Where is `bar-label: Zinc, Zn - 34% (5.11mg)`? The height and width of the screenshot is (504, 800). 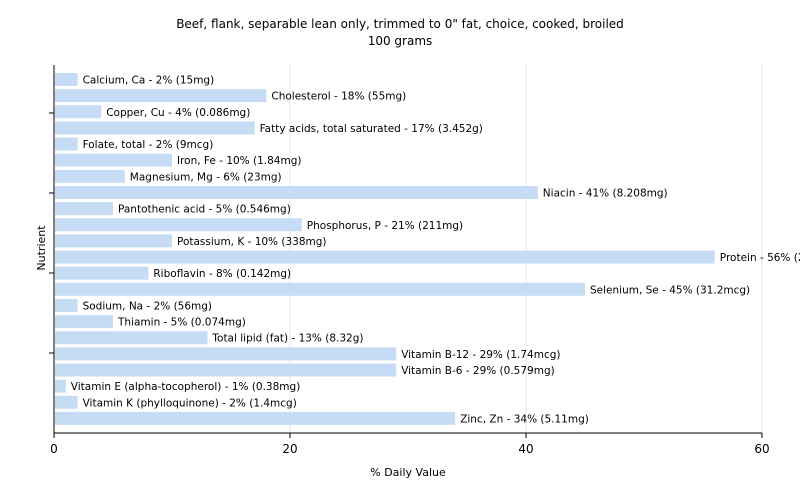 bar-label: Zinc, Zn - 34% (5.11mg) is located at coordinates (524, 419).